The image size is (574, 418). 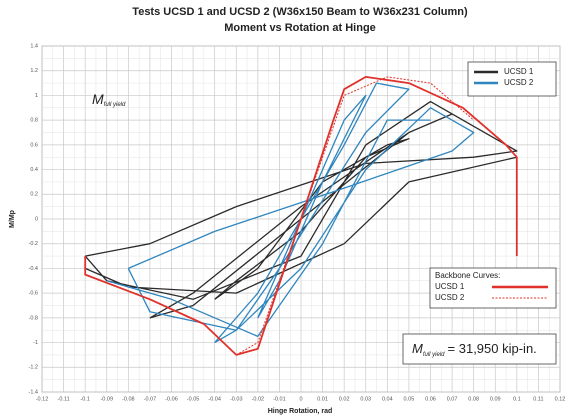 I want to click on x-tick-label: 0.06, so click(x=430, y=399).